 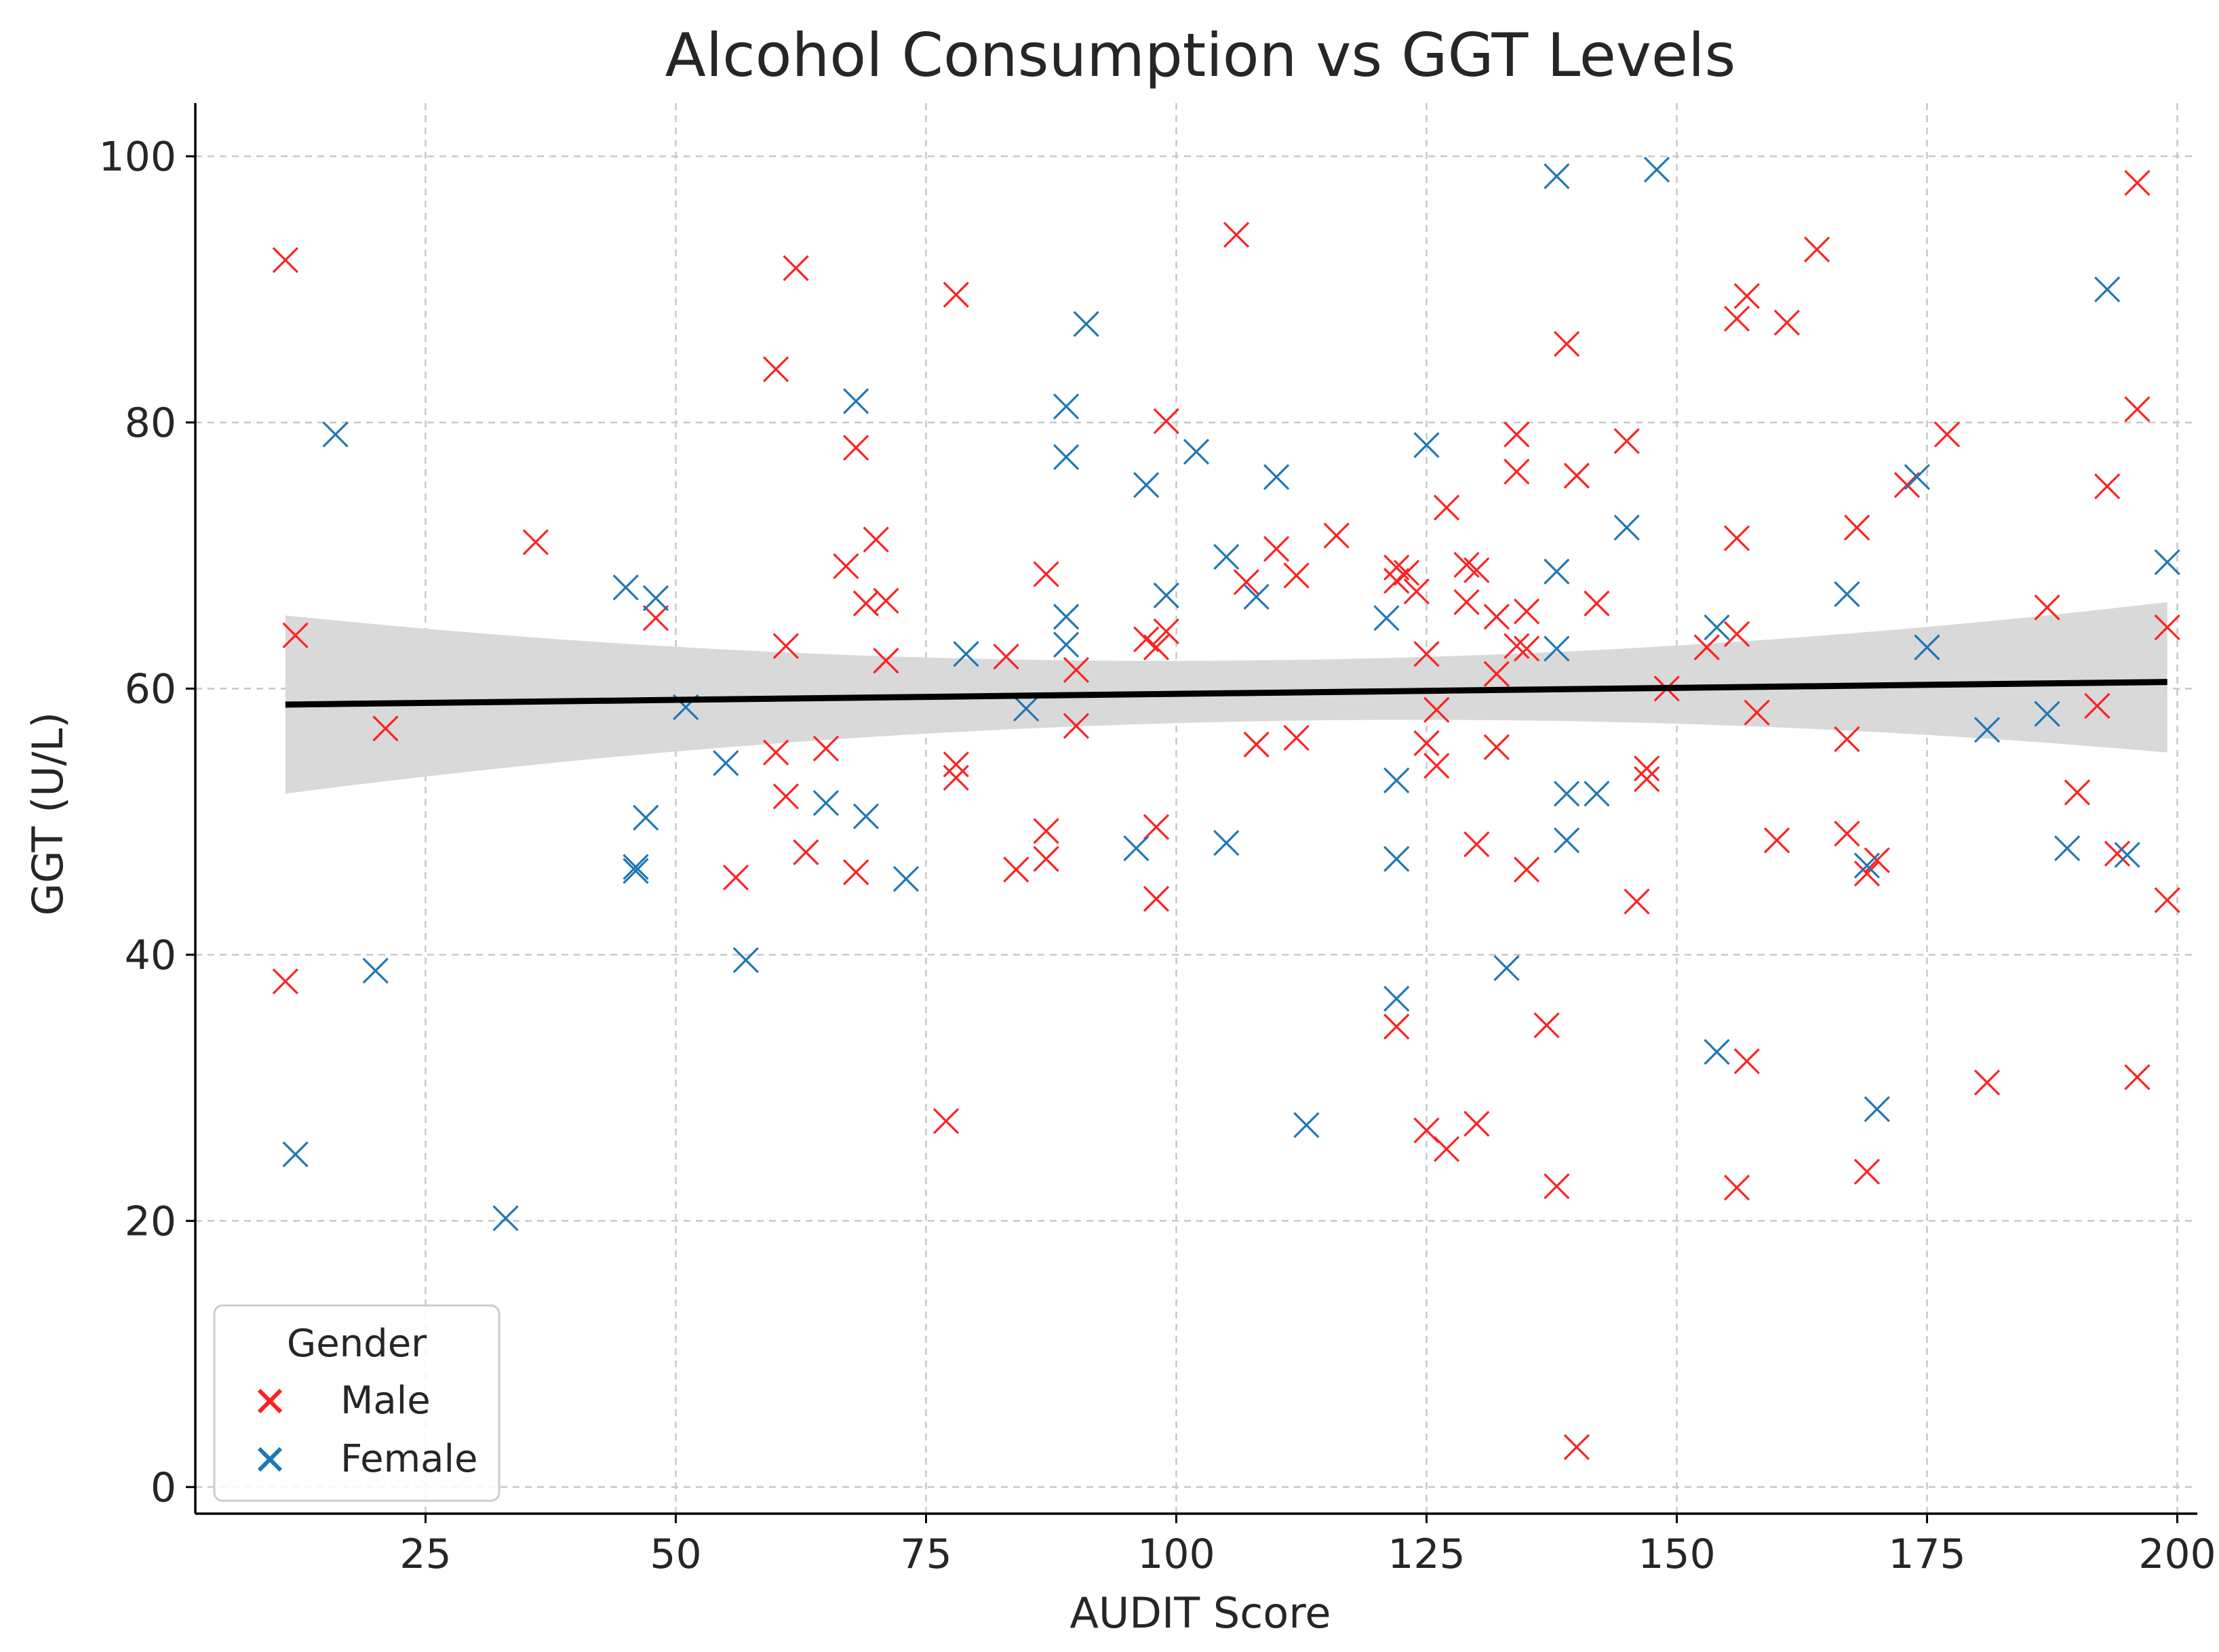 I want to click on y-axis-label: GGT (U/L), so click(x=48, y=814).